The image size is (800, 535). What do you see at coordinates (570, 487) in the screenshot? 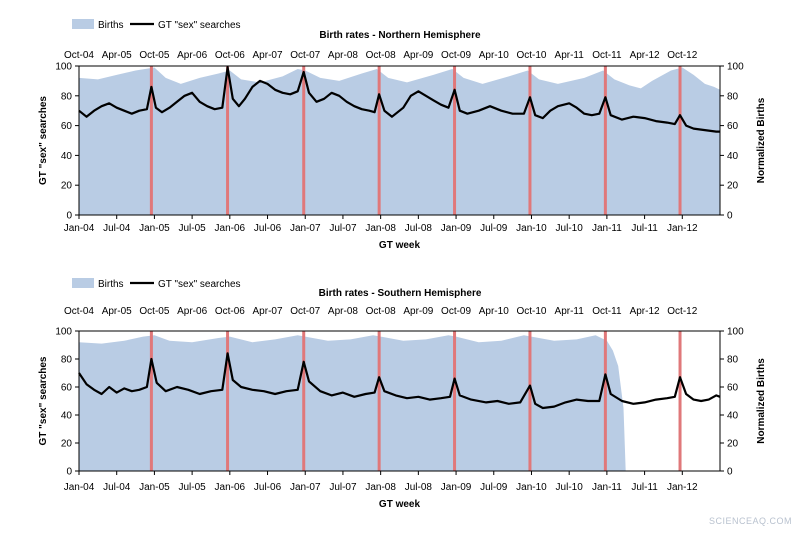
I see `x-tick-label: Jul-10` at bounding box center [570, 487].